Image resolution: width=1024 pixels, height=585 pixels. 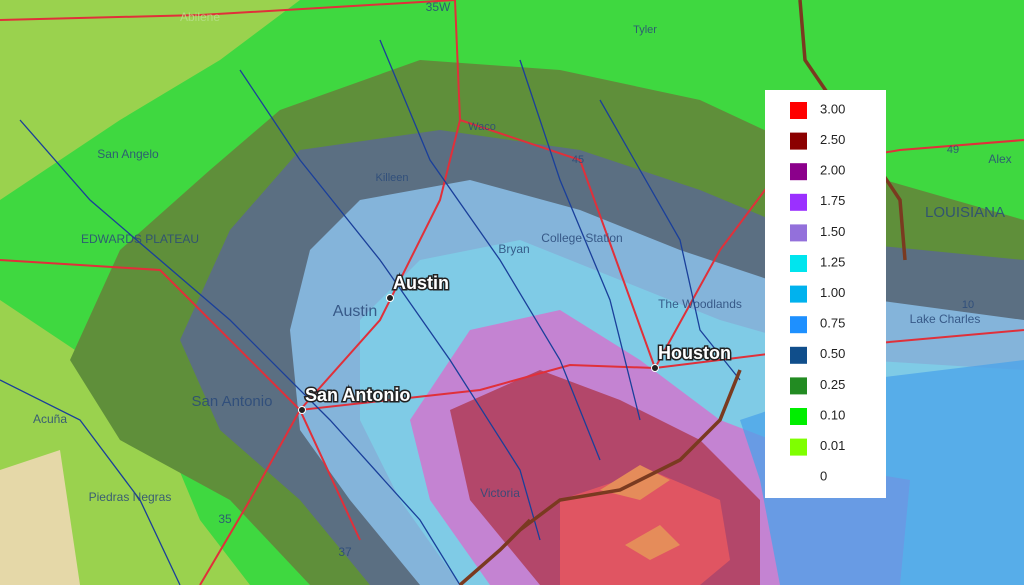 What do you see at coordinates (832, 139) in the screenshot?
I see `legend-label: 2.50` at bounding box center [832, 139].